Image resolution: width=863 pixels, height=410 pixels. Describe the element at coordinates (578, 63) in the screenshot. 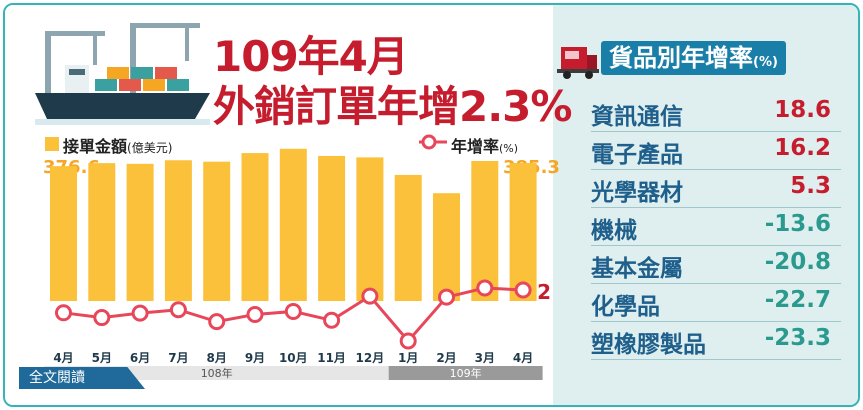

I see `truck-icon` at that location.